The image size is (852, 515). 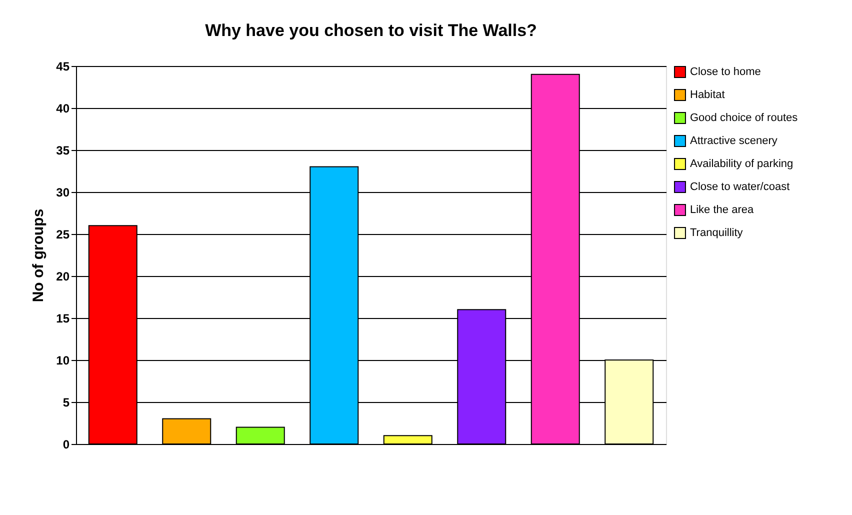 What do you see at coordinates (63, 151) in the screenshot?
I see `y-tick-label: 35` at bounding box center [63, 151].